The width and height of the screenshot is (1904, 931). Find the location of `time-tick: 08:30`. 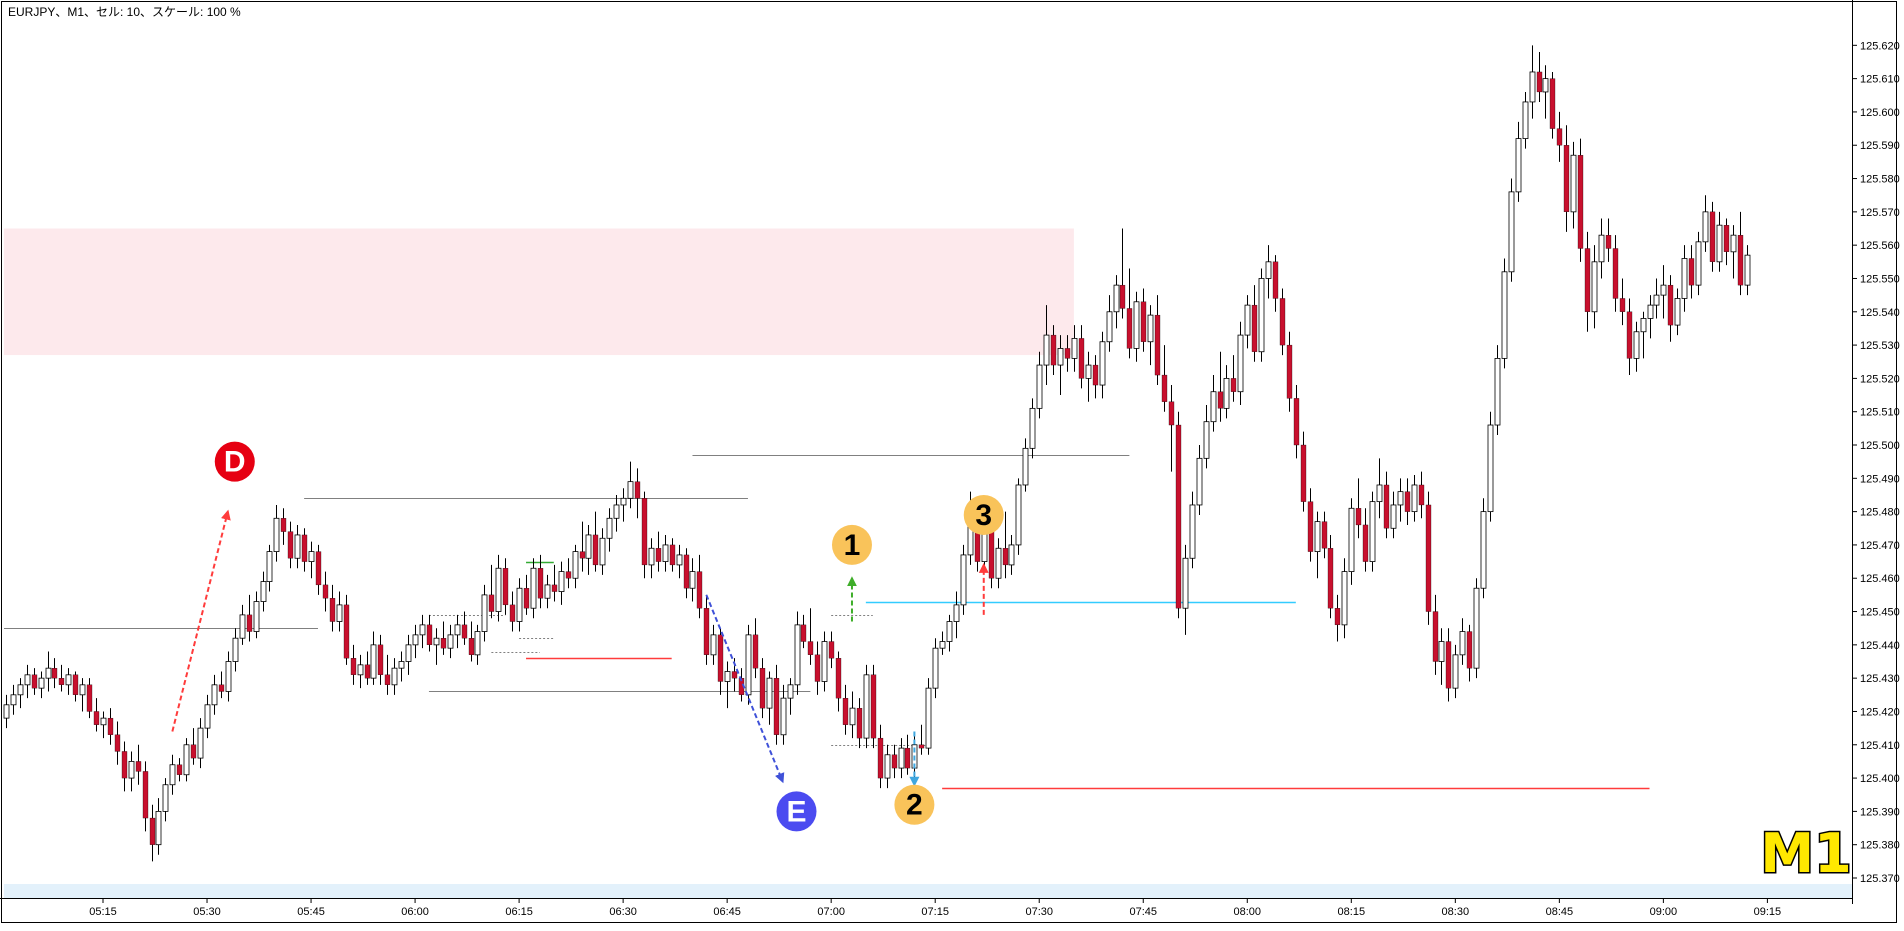

time-tick: 08:30 is located at coordinates (1455, 908).